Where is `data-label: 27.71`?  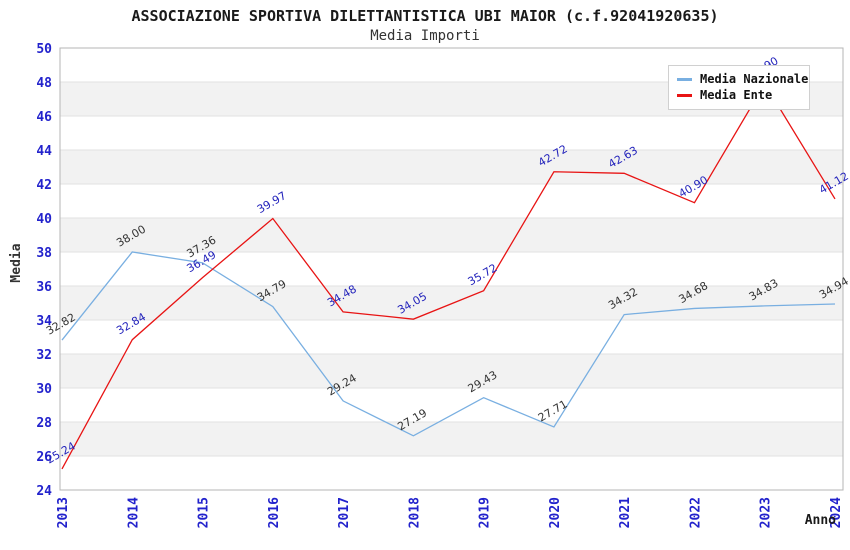
data-label: 27.71 is located at coordinates (553, 411).